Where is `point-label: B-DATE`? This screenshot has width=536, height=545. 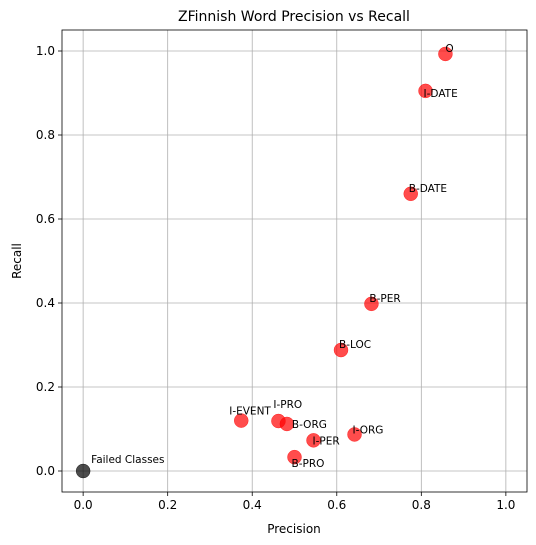
point-label: B-DATE is located at coordinates (428, 189).